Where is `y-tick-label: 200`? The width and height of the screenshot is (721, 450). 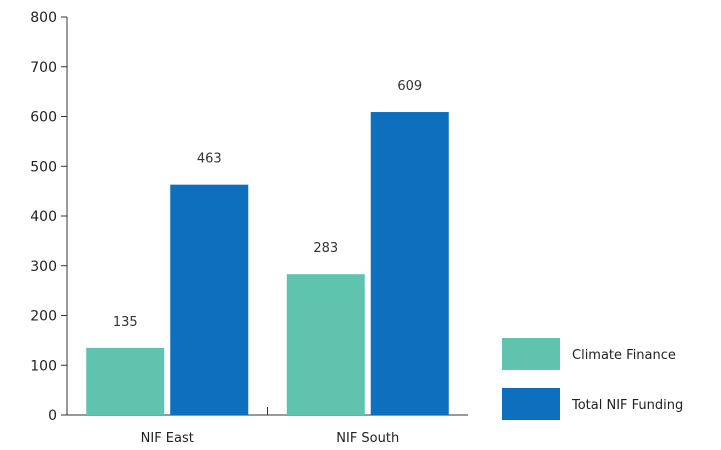
y-tick-label: 200 is located at coordinates (43, 317).